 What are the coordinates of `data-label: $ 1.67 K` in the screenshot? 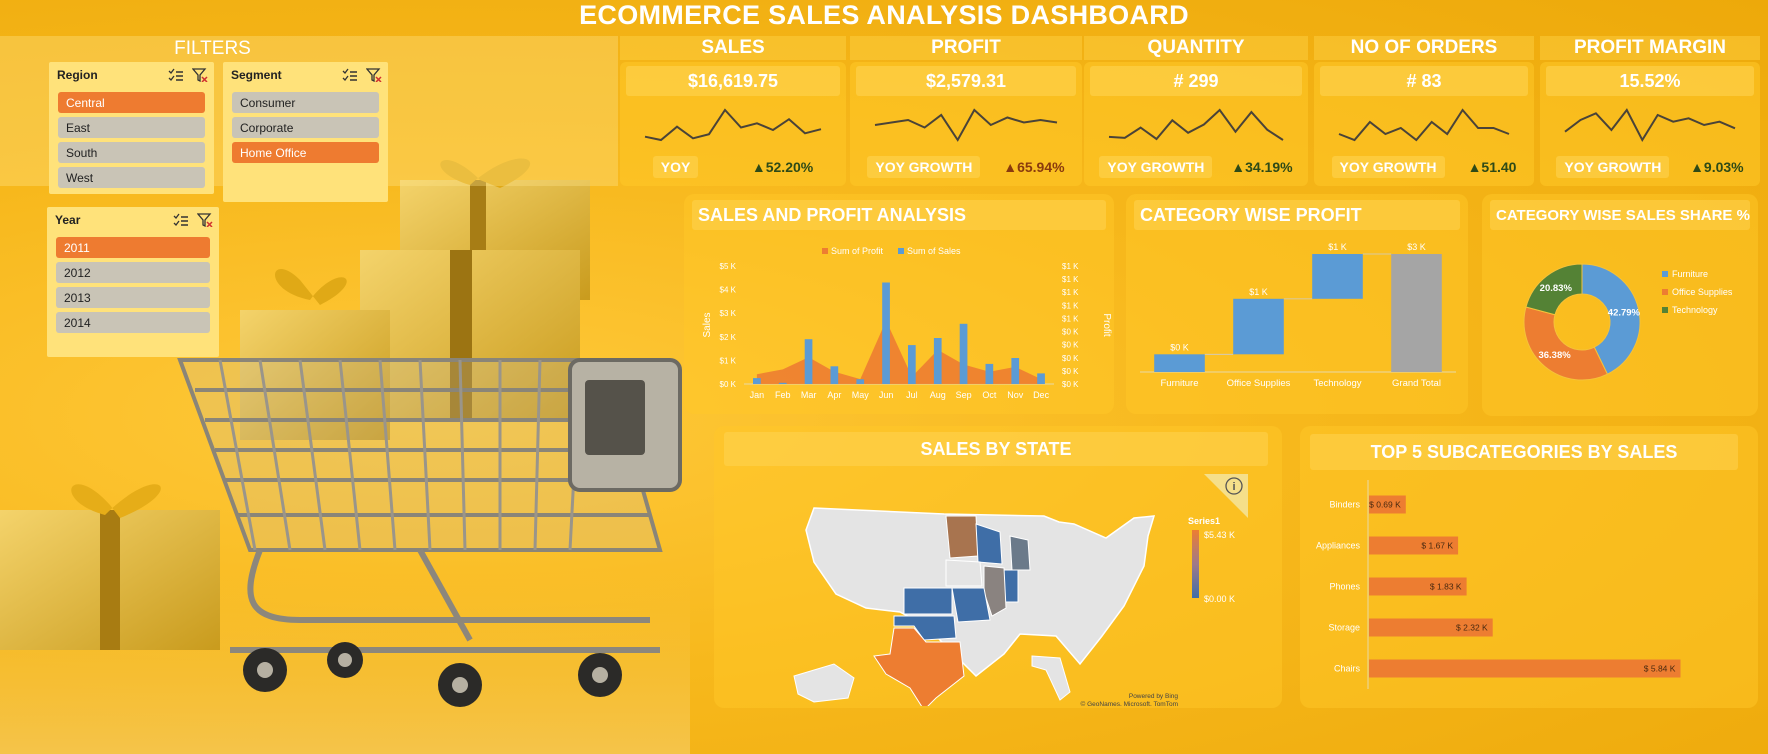 It's located at (1437, 546).